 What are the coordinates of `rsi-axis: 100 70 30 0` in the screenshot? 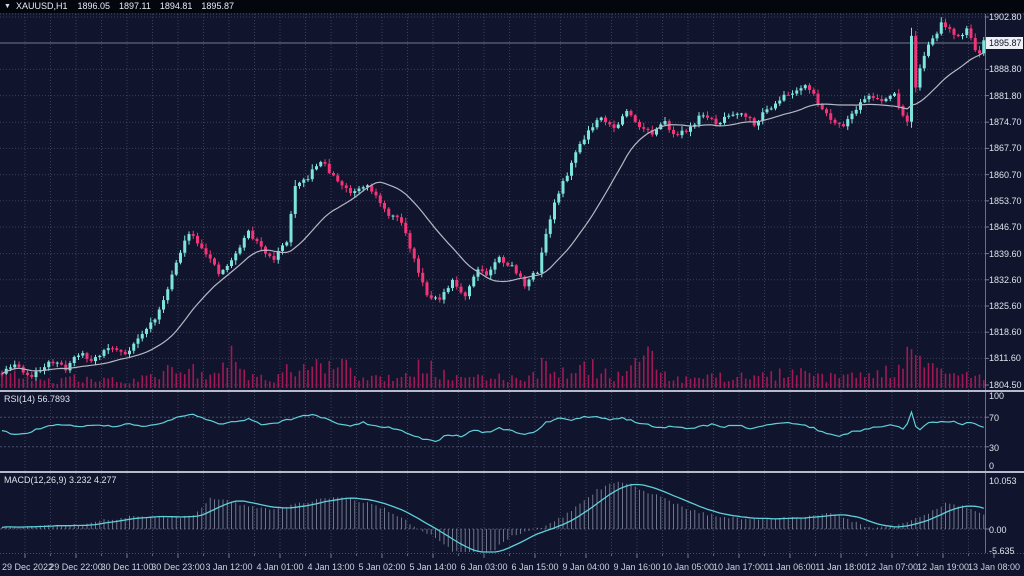 It's located at (1005, 431).